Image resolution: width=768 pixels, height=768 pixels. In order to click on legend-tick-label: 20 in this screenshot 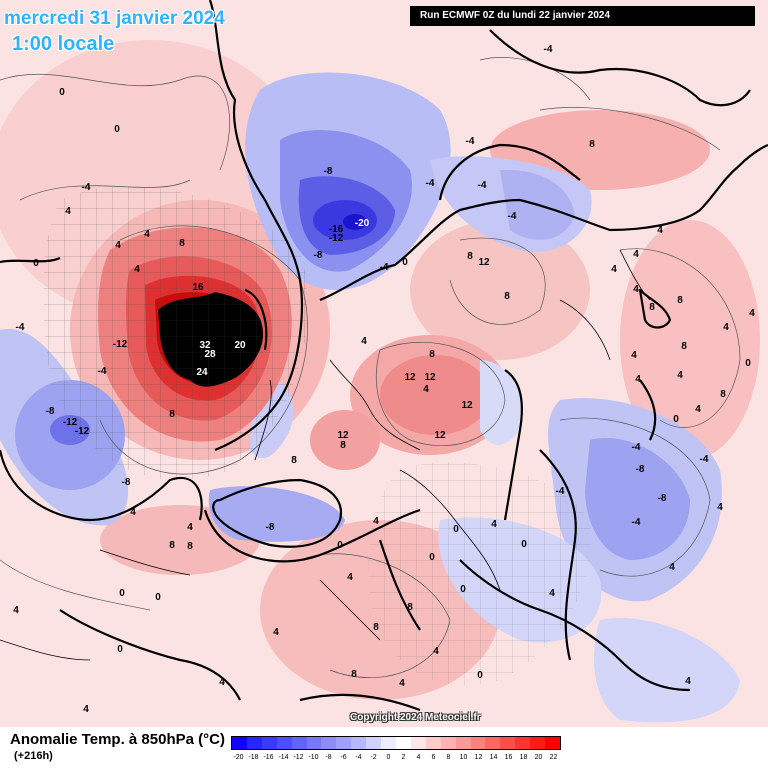, I will do `click(538, 757)`.